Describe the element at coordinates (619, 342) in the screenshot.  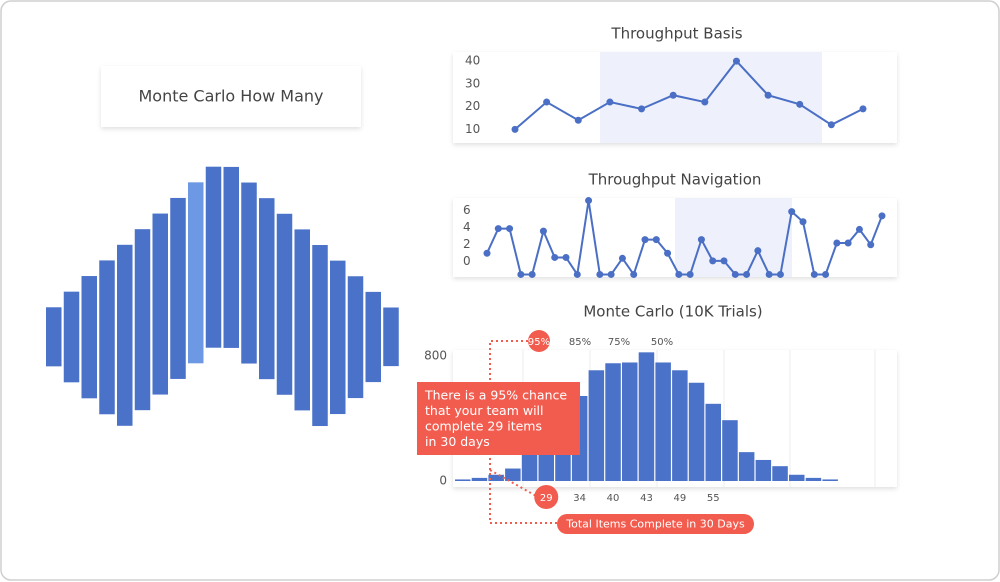
I see `percentile-label: 75%` at that location.